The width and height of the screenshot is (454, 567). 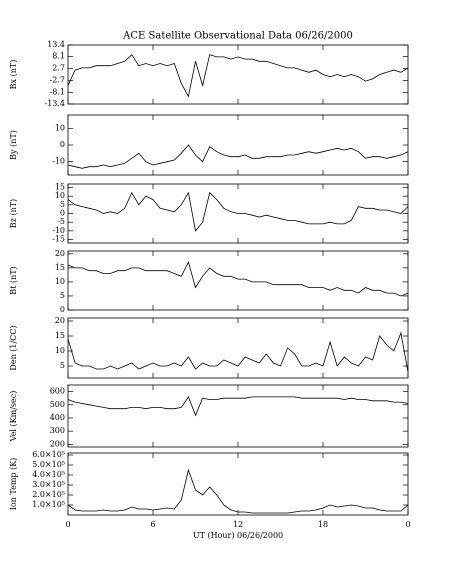 I want to click on y-tick-label: -8.1, so click(x=57, y=91).